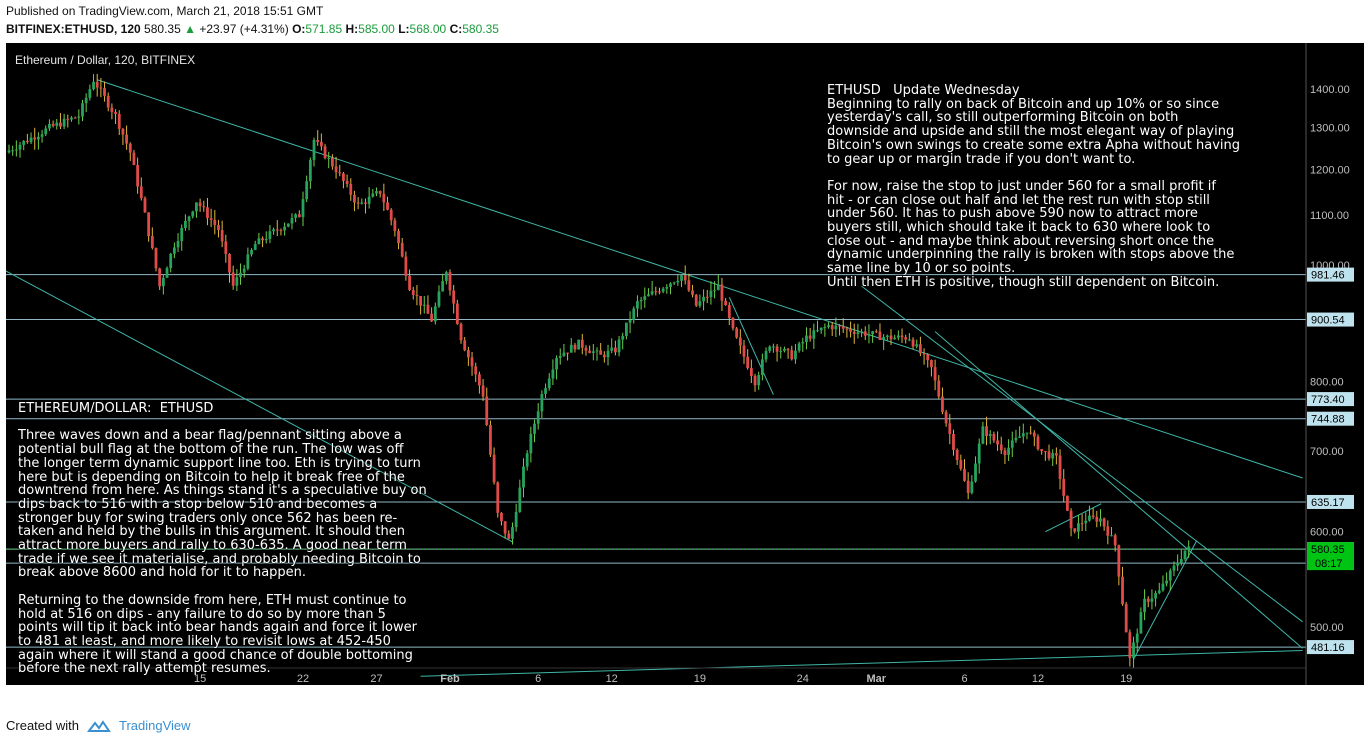  What do you see at coordinates (1330, 171) in the screenshot?
I see `y-tick-label: 1200.00` at bounding box center [1330, 171].